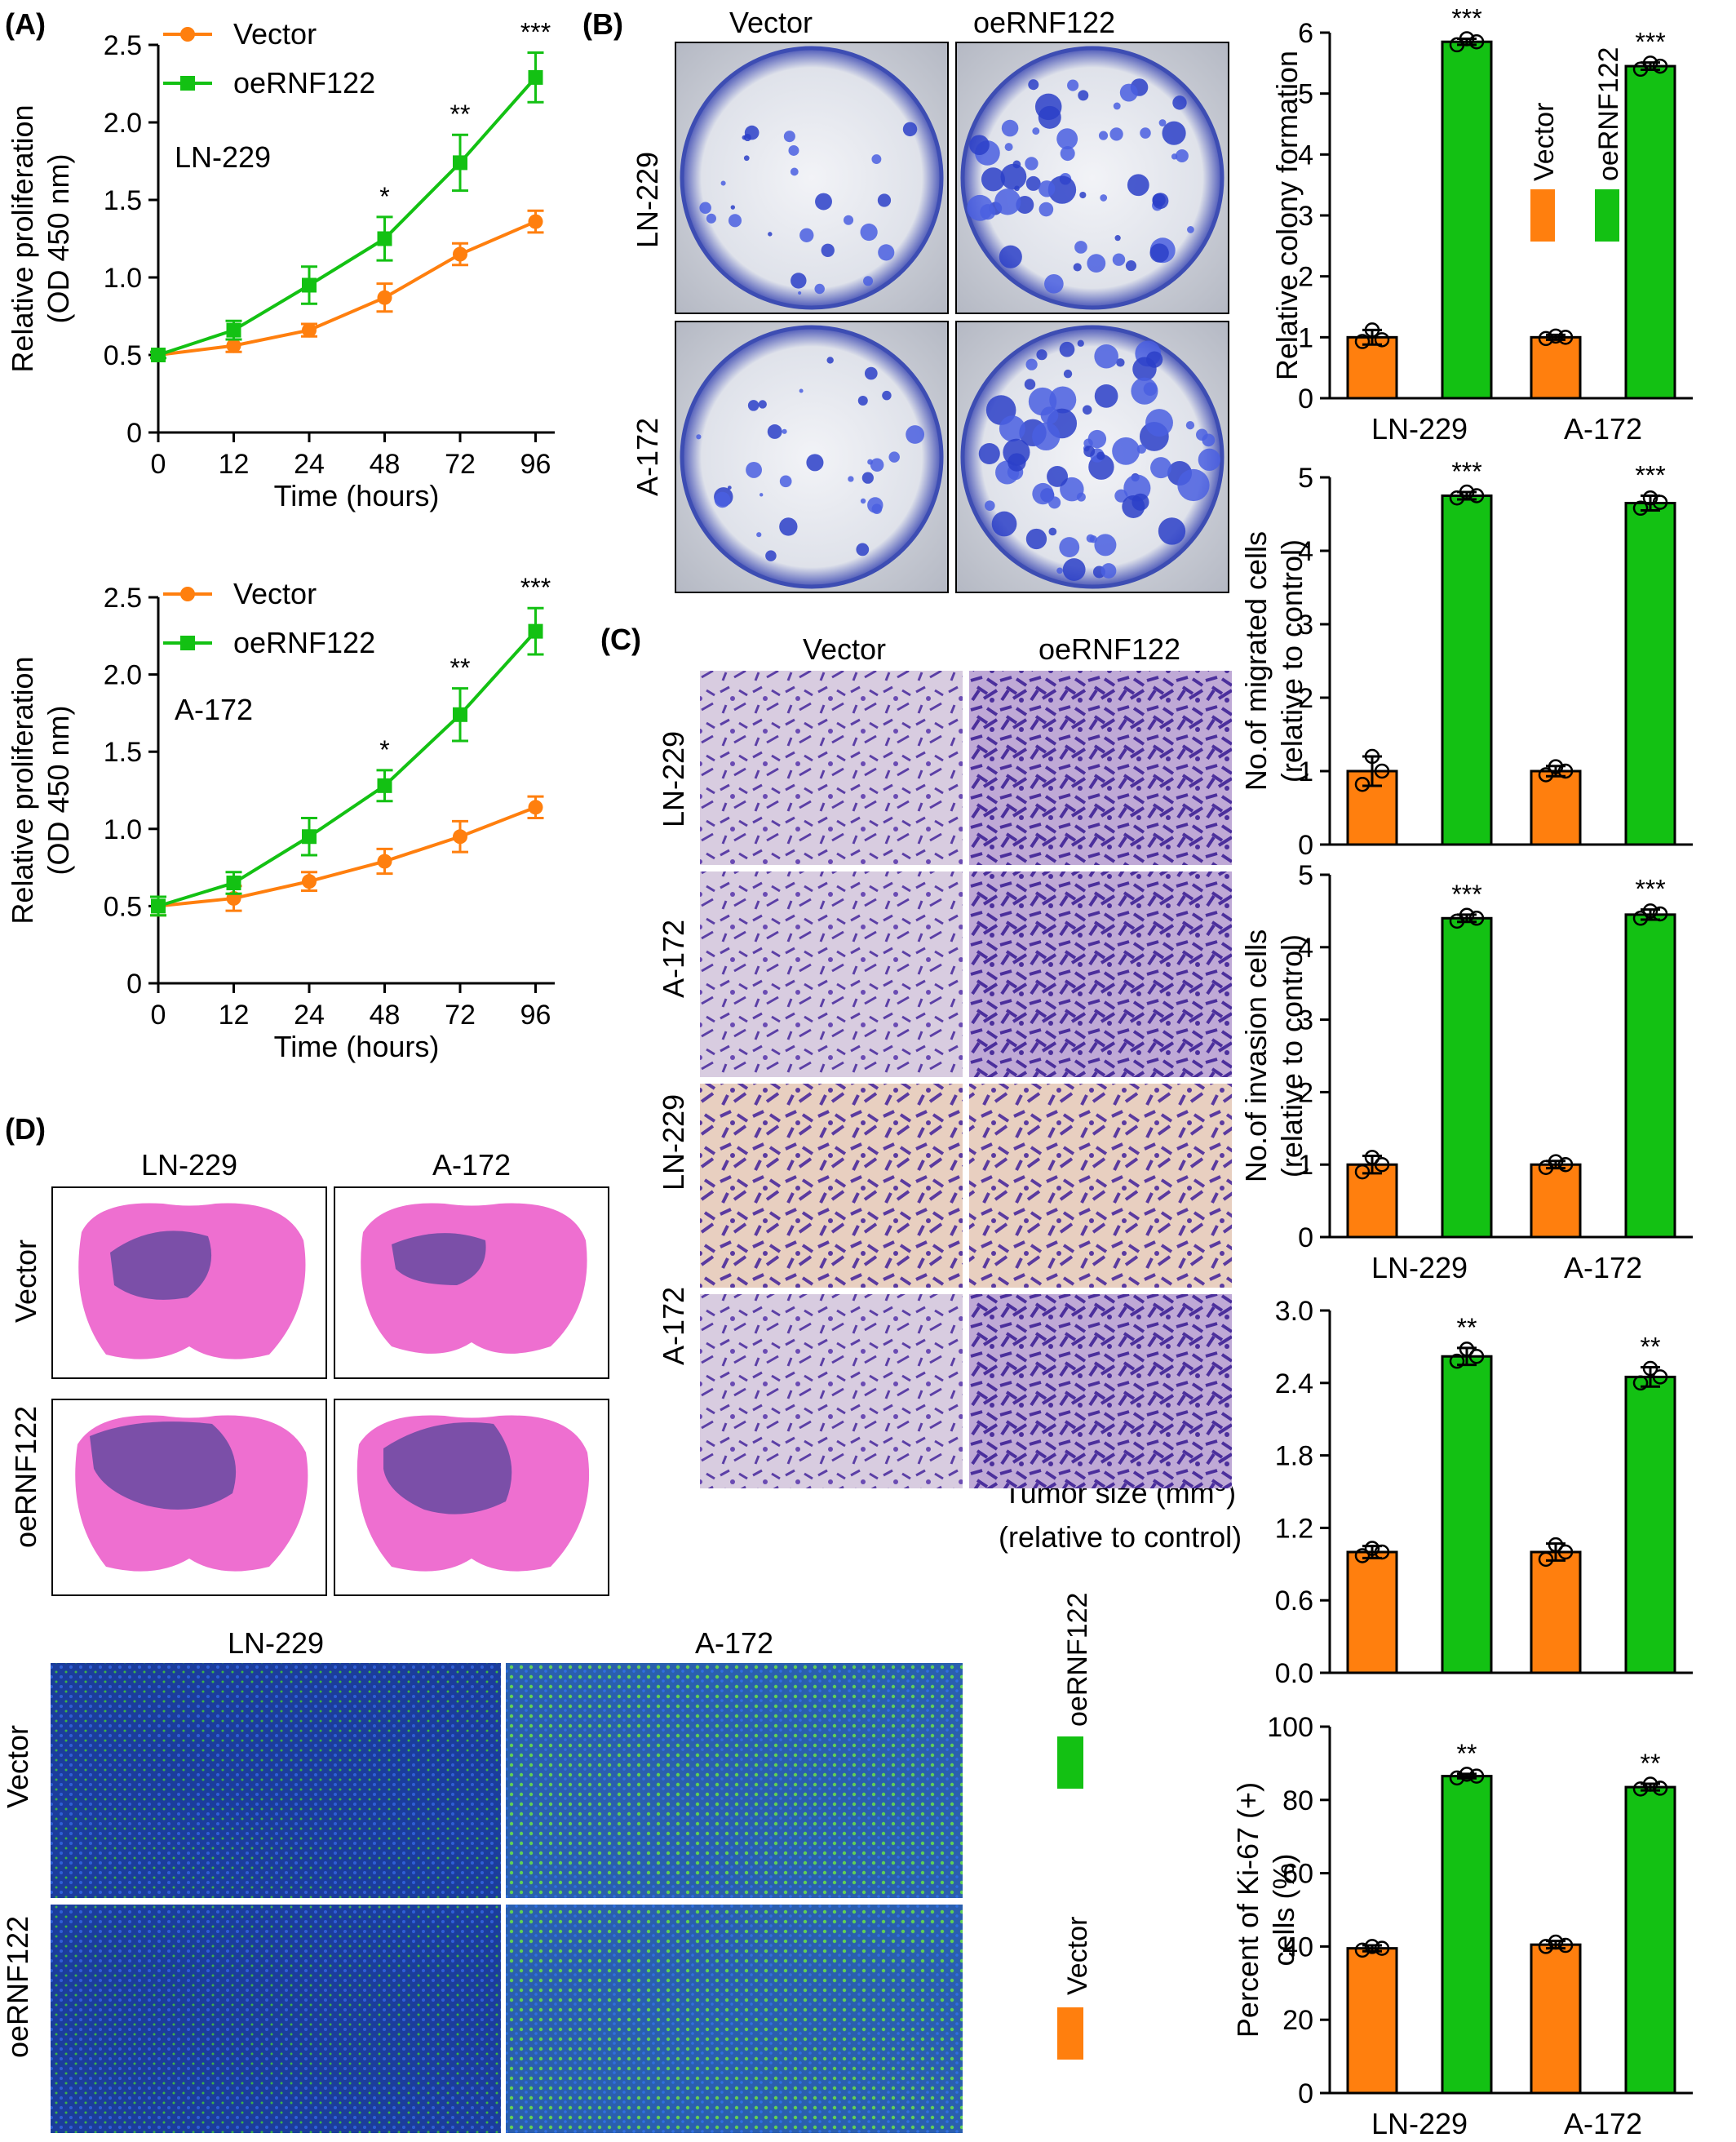 Image resolution: width=1736 pixels, height=2142 pixels. What do you see at coordinates (1044, 22) in the screenshot?
I see `colony-col-label-oe: oeRNF122` at bounding box center [1044, 22].